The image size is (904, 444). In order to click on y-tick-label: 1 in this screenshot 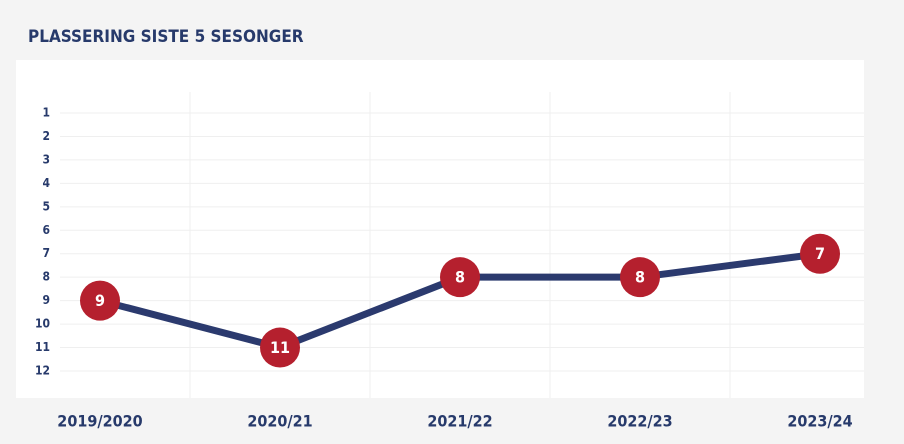, I will do `click(46, 113)`.